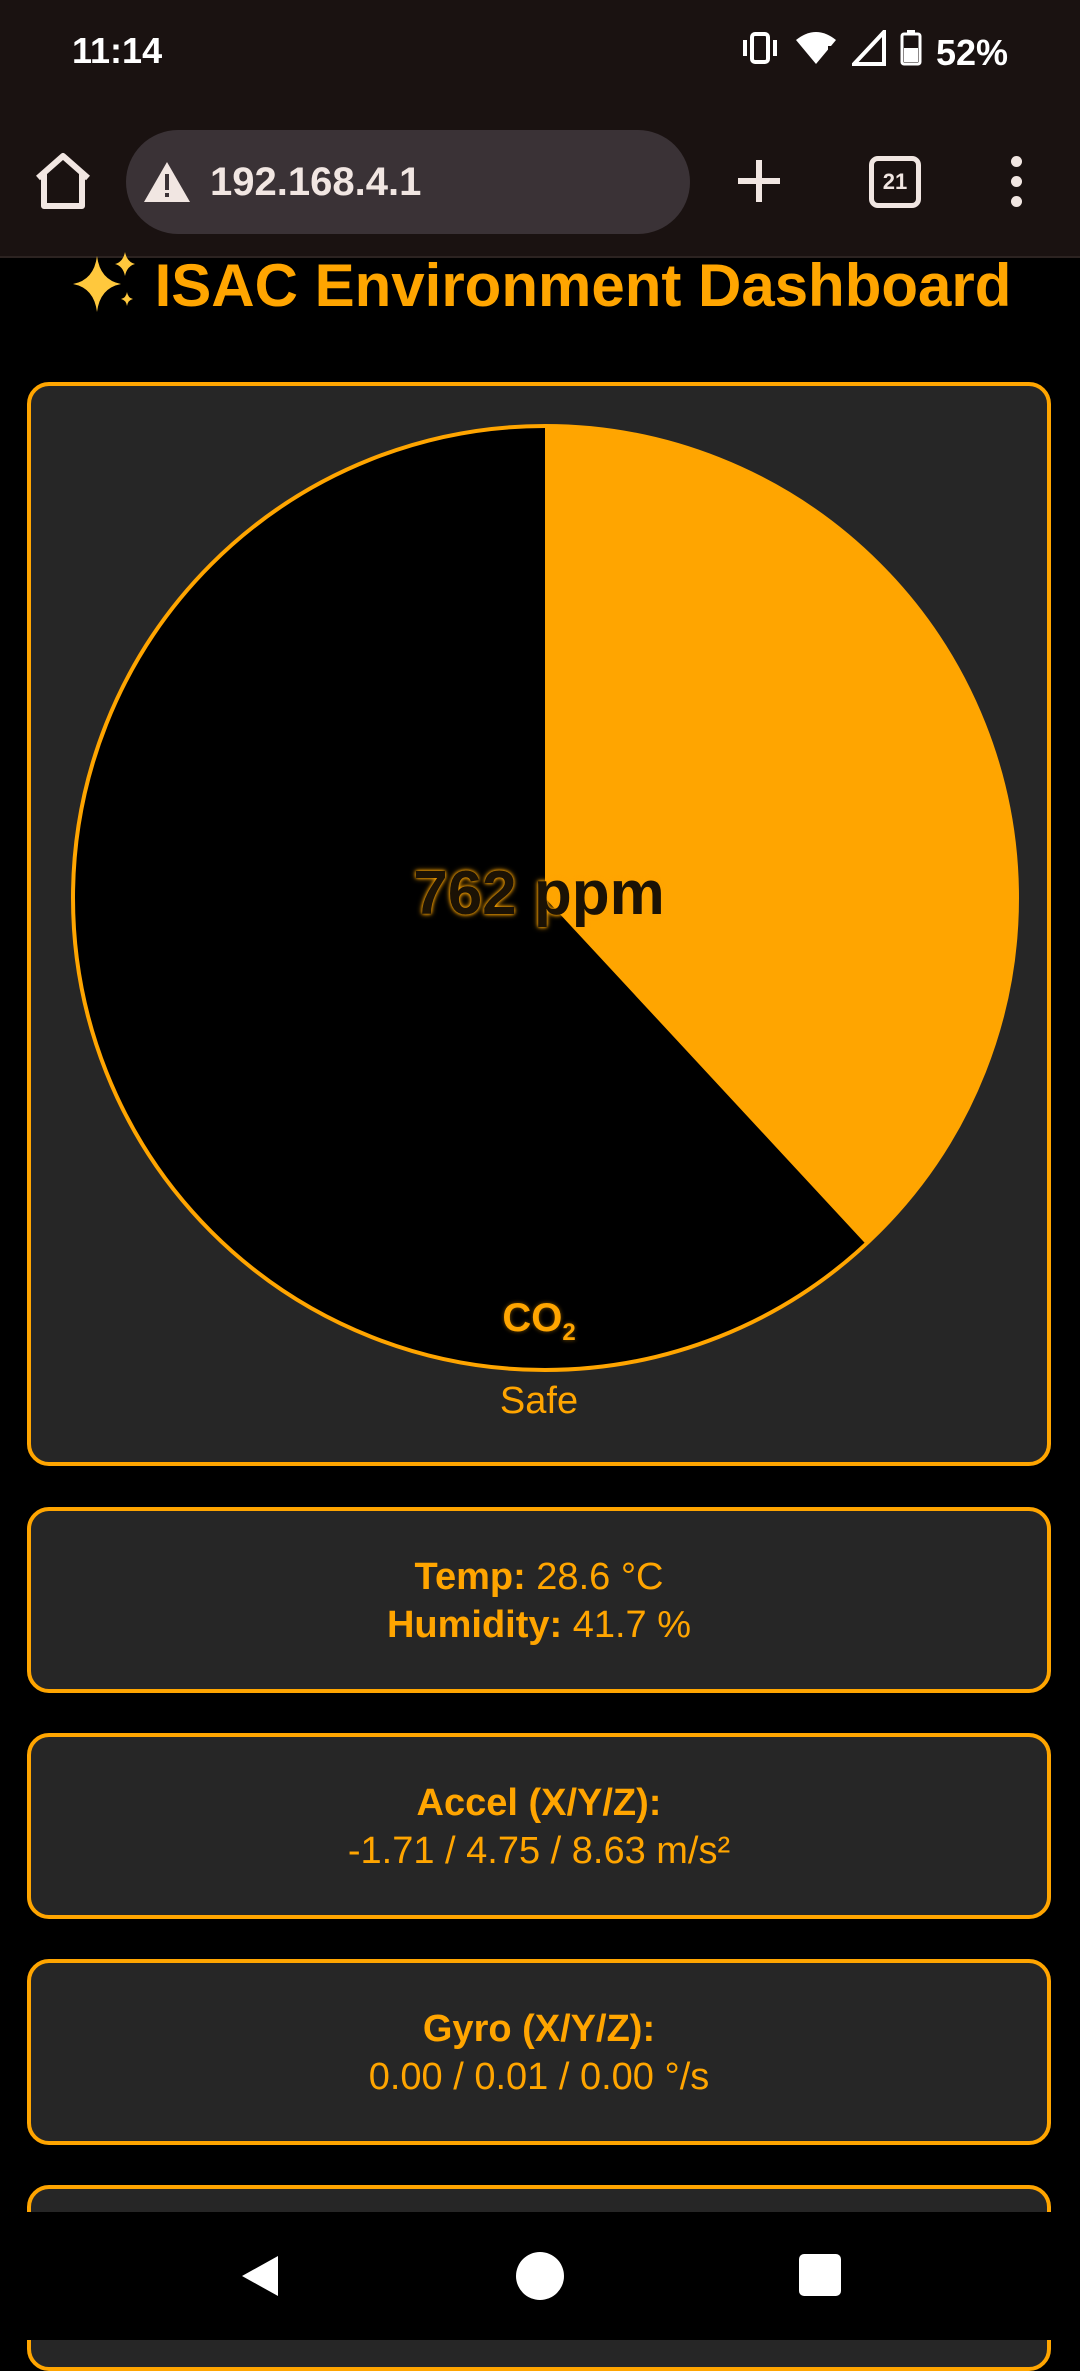 This screenshot has width=1080, height=2371. Describe the element at coordinates (583, 285) in the screenshot. I see `page-title-text: ISAC Environment Dashboard` at that location.